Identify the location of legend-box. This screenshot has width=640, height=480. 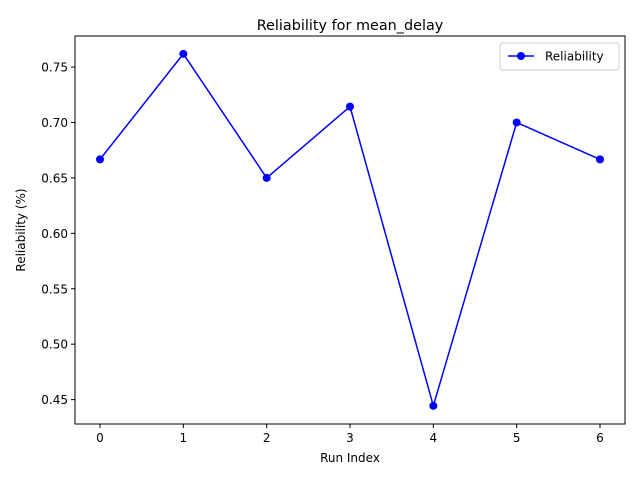
(559, 56).